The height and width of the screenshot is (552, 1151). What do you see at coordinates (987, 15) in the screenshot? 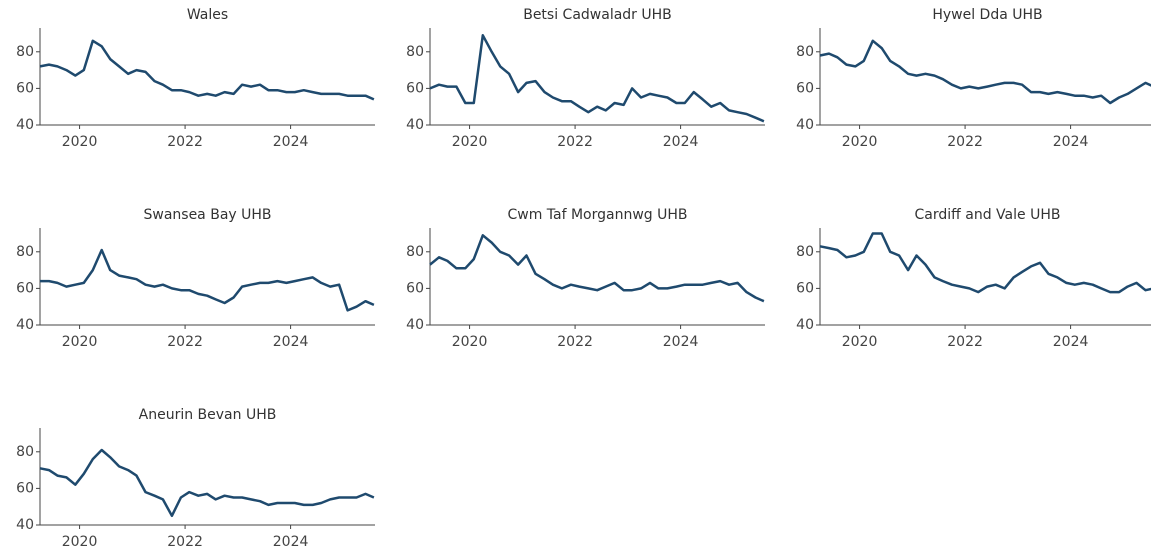
I see `panel-title: Hywel Dda UHB` at bounding box center [987, 15].